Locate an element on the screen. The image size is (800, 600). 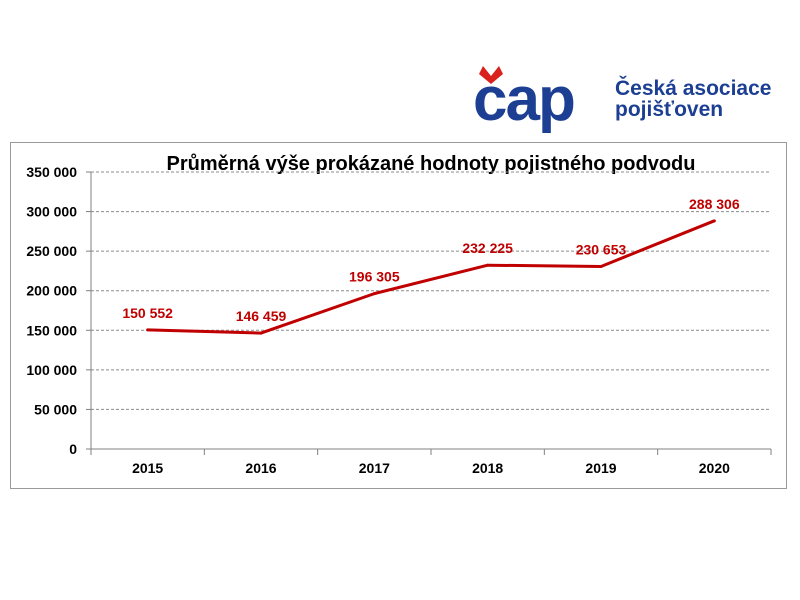
y-tick-label: 150 000 is located at coordinates (51, 330).